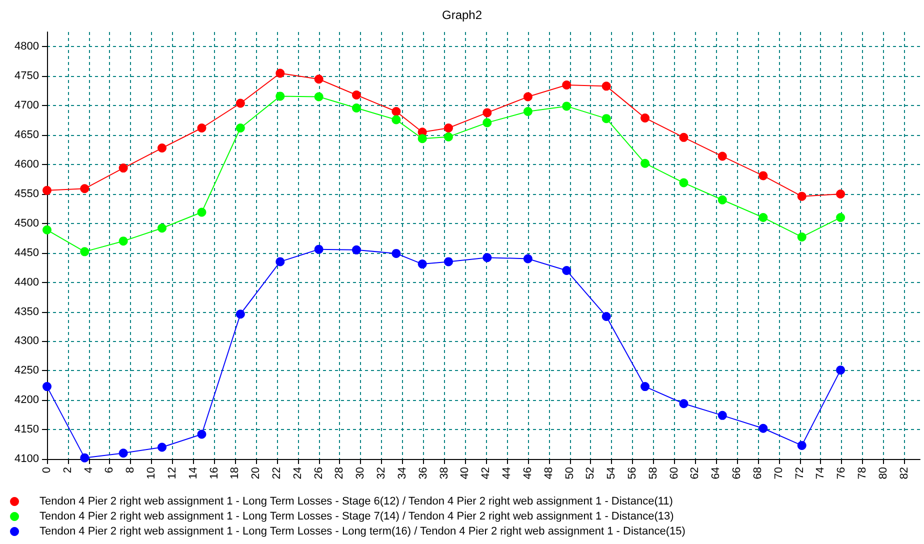  I want to click on x-tick-label: 74, so click(820, 473).